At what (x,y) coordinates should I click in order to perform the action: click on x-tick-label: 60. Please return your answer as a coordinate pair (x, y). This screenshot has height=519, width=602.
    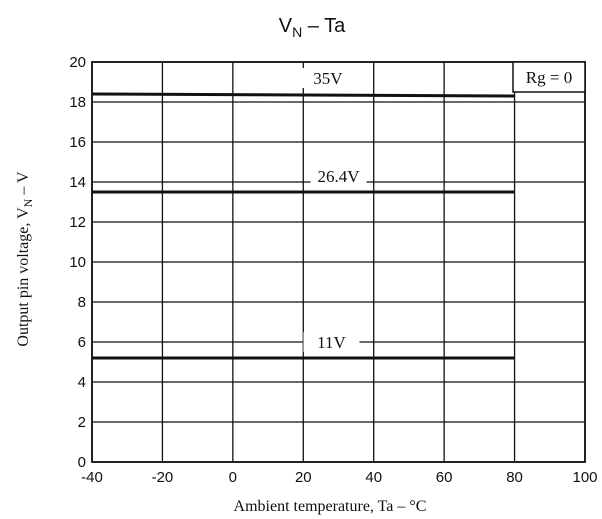
    Looking at the image, I should click on (444, 477).